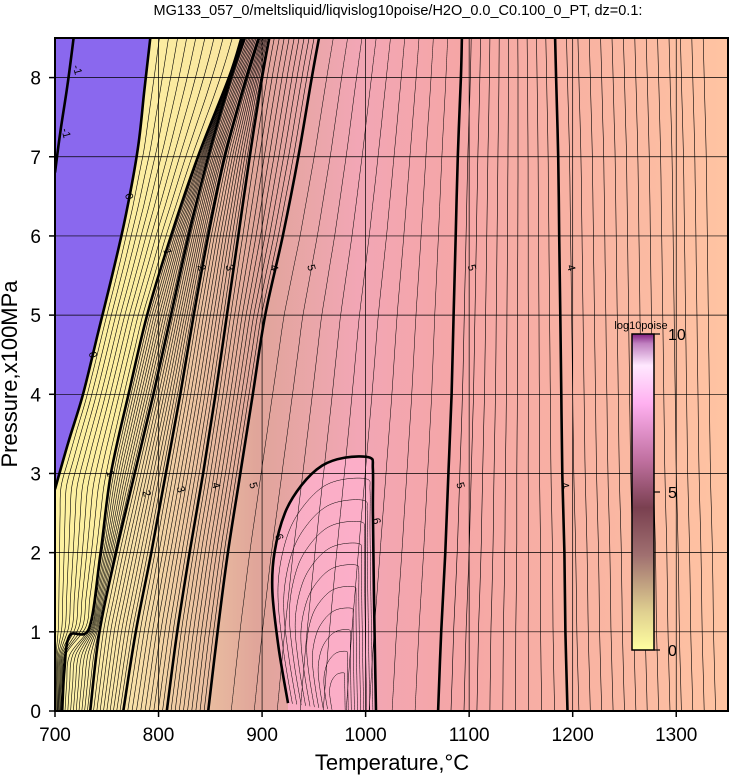 The image size is (734, 776). I want to click on region-below-zero, so click(103, 264).